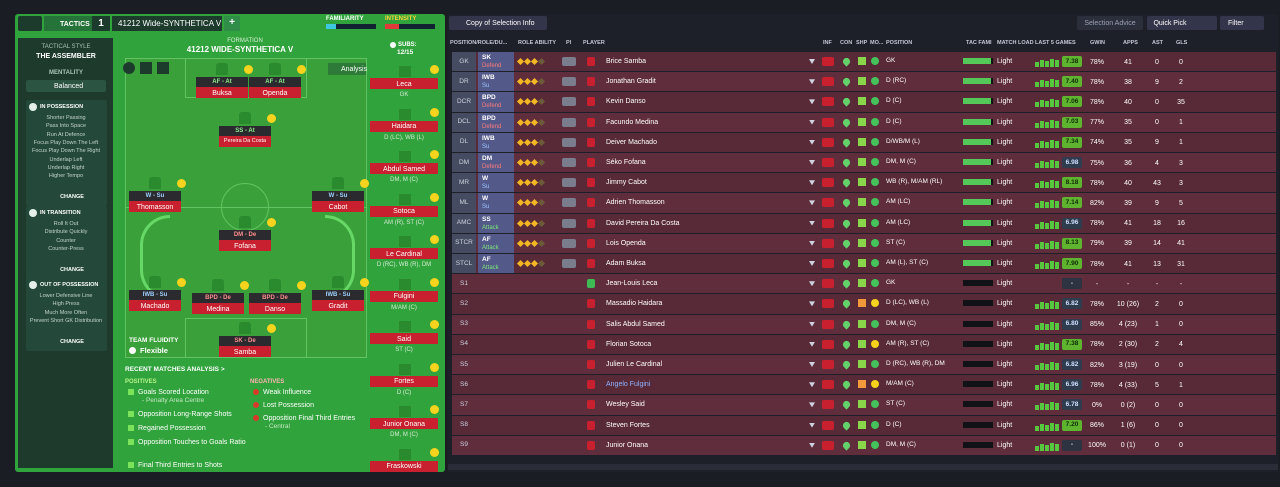  I want to click on player-name: Kevin Danso, so click(626, 102).